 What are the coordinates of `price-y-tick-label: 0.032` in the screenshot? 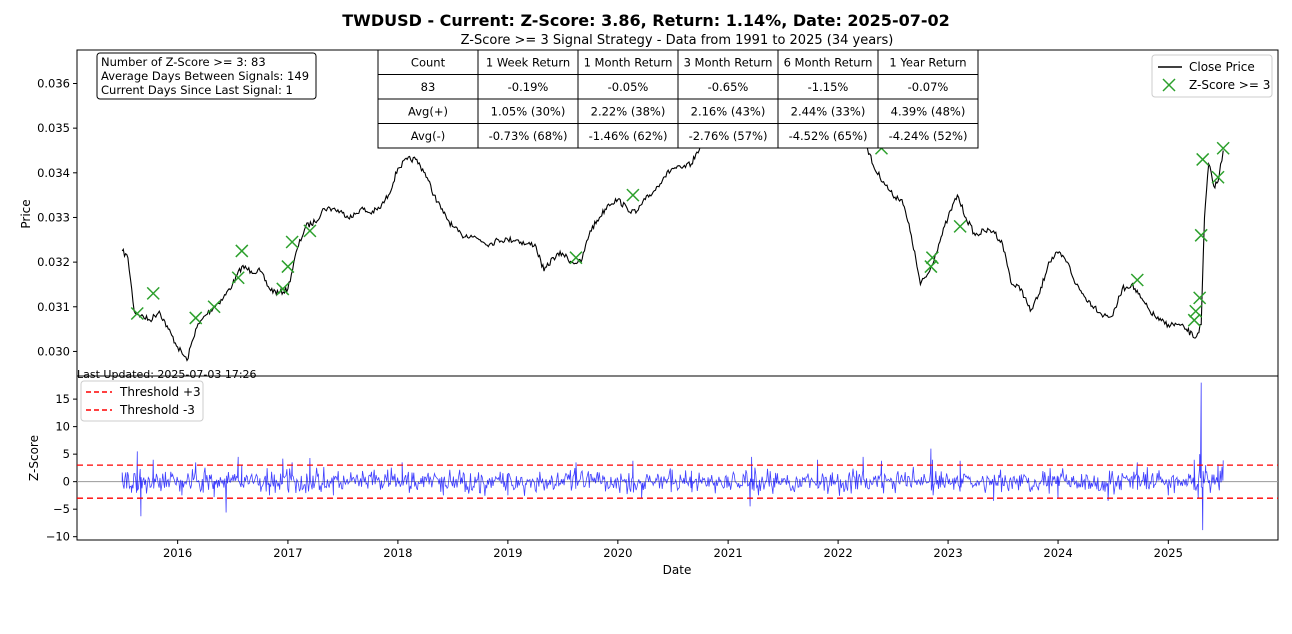 It's located at (53, 262).